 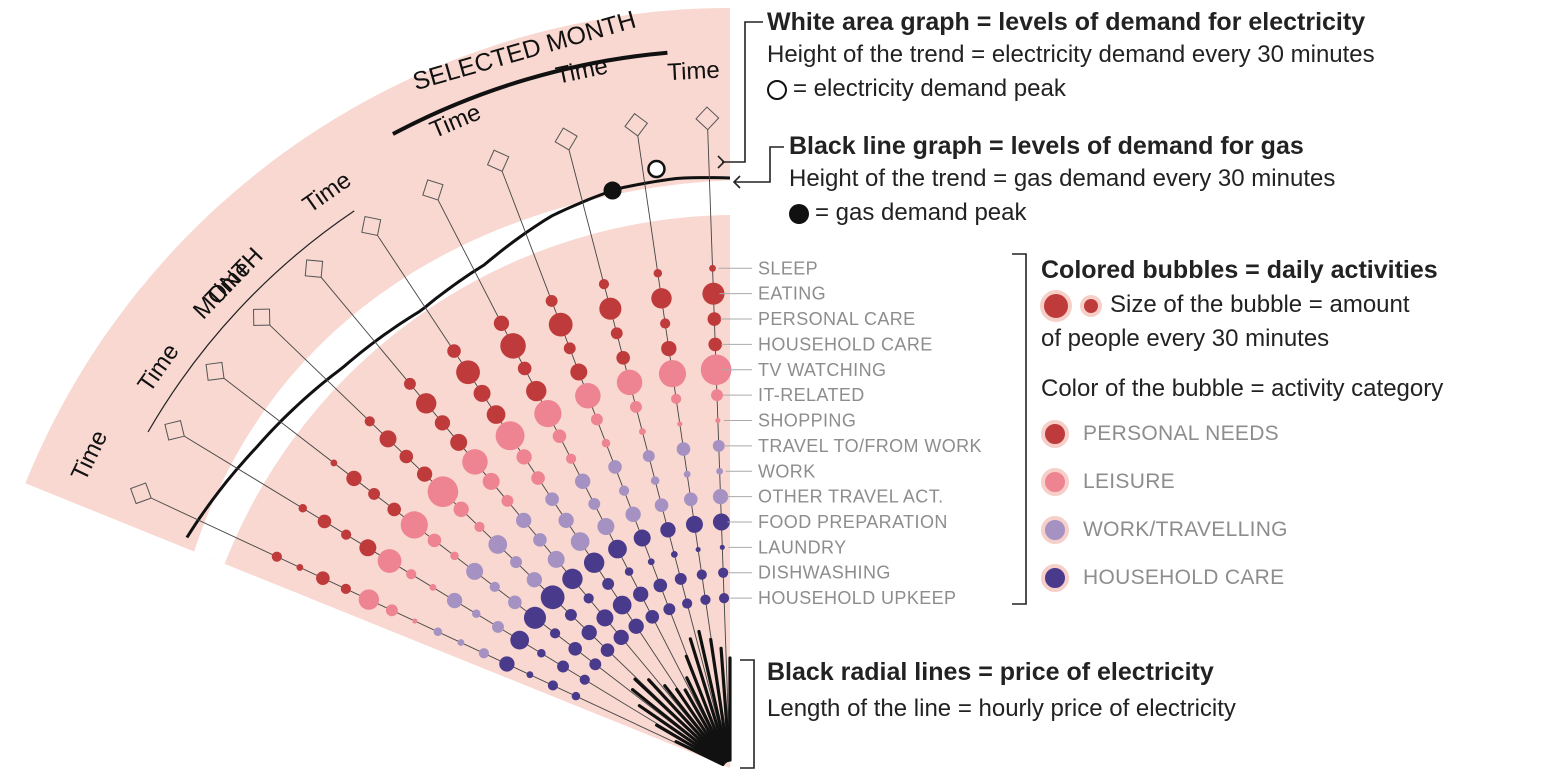 What do you see at coordinates (921, 212) in the screenshot?
I see `legend-gas-peak: = gas demand peak` at bounding box center [921, 212].